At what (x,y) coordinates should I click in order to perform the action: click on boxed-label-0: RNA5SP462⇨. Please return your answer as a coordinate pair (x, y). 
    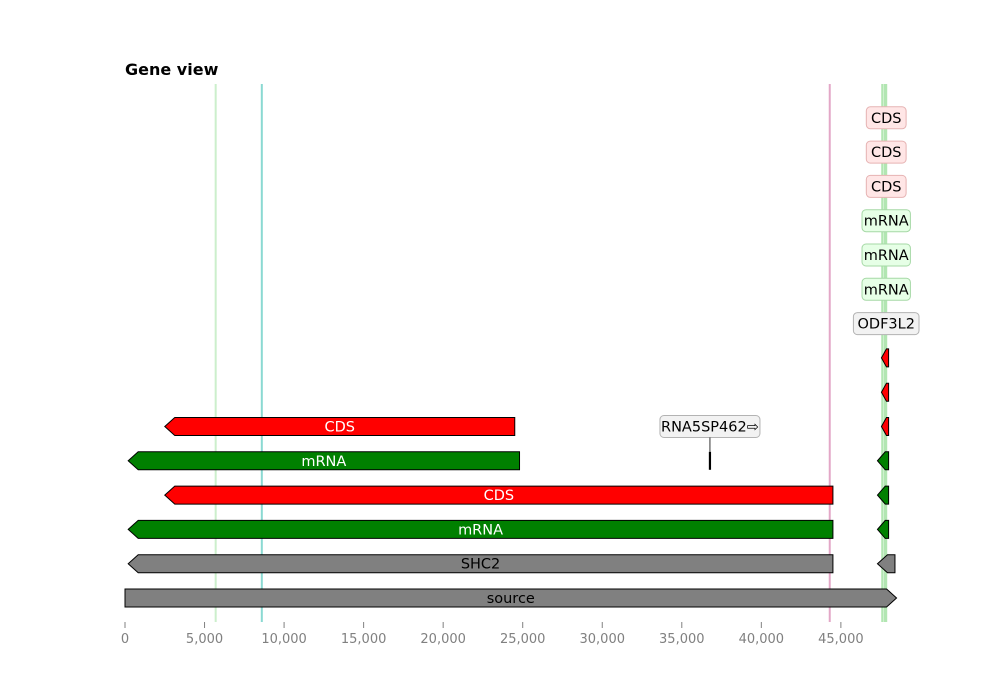
    Looking at the image, I should click on (710, 426).